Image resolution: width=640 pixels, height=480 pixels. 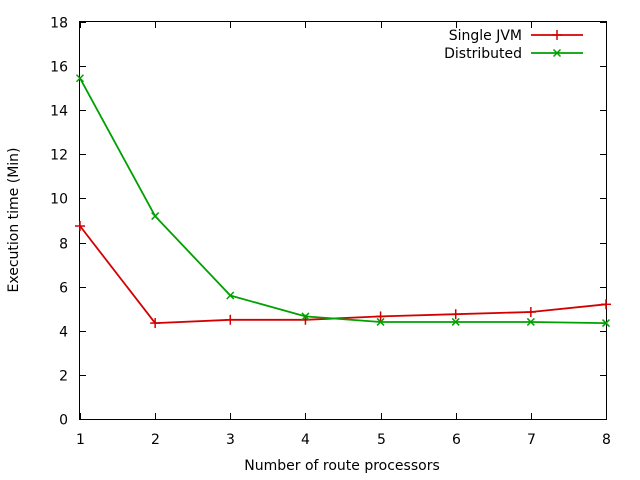 What do you see at coordinates (456, 440) in the screenshot?
I see `x-tick-label: 6` at bounding box center [456, 440].